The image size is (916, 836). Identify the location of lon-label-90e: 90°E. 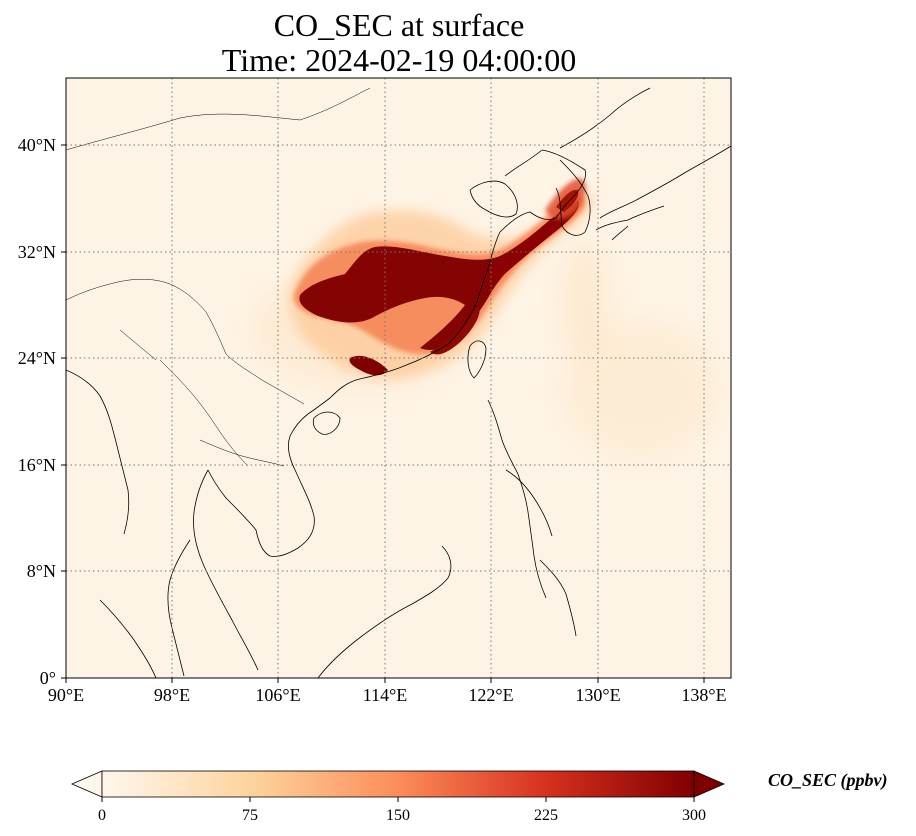
(66, 695).